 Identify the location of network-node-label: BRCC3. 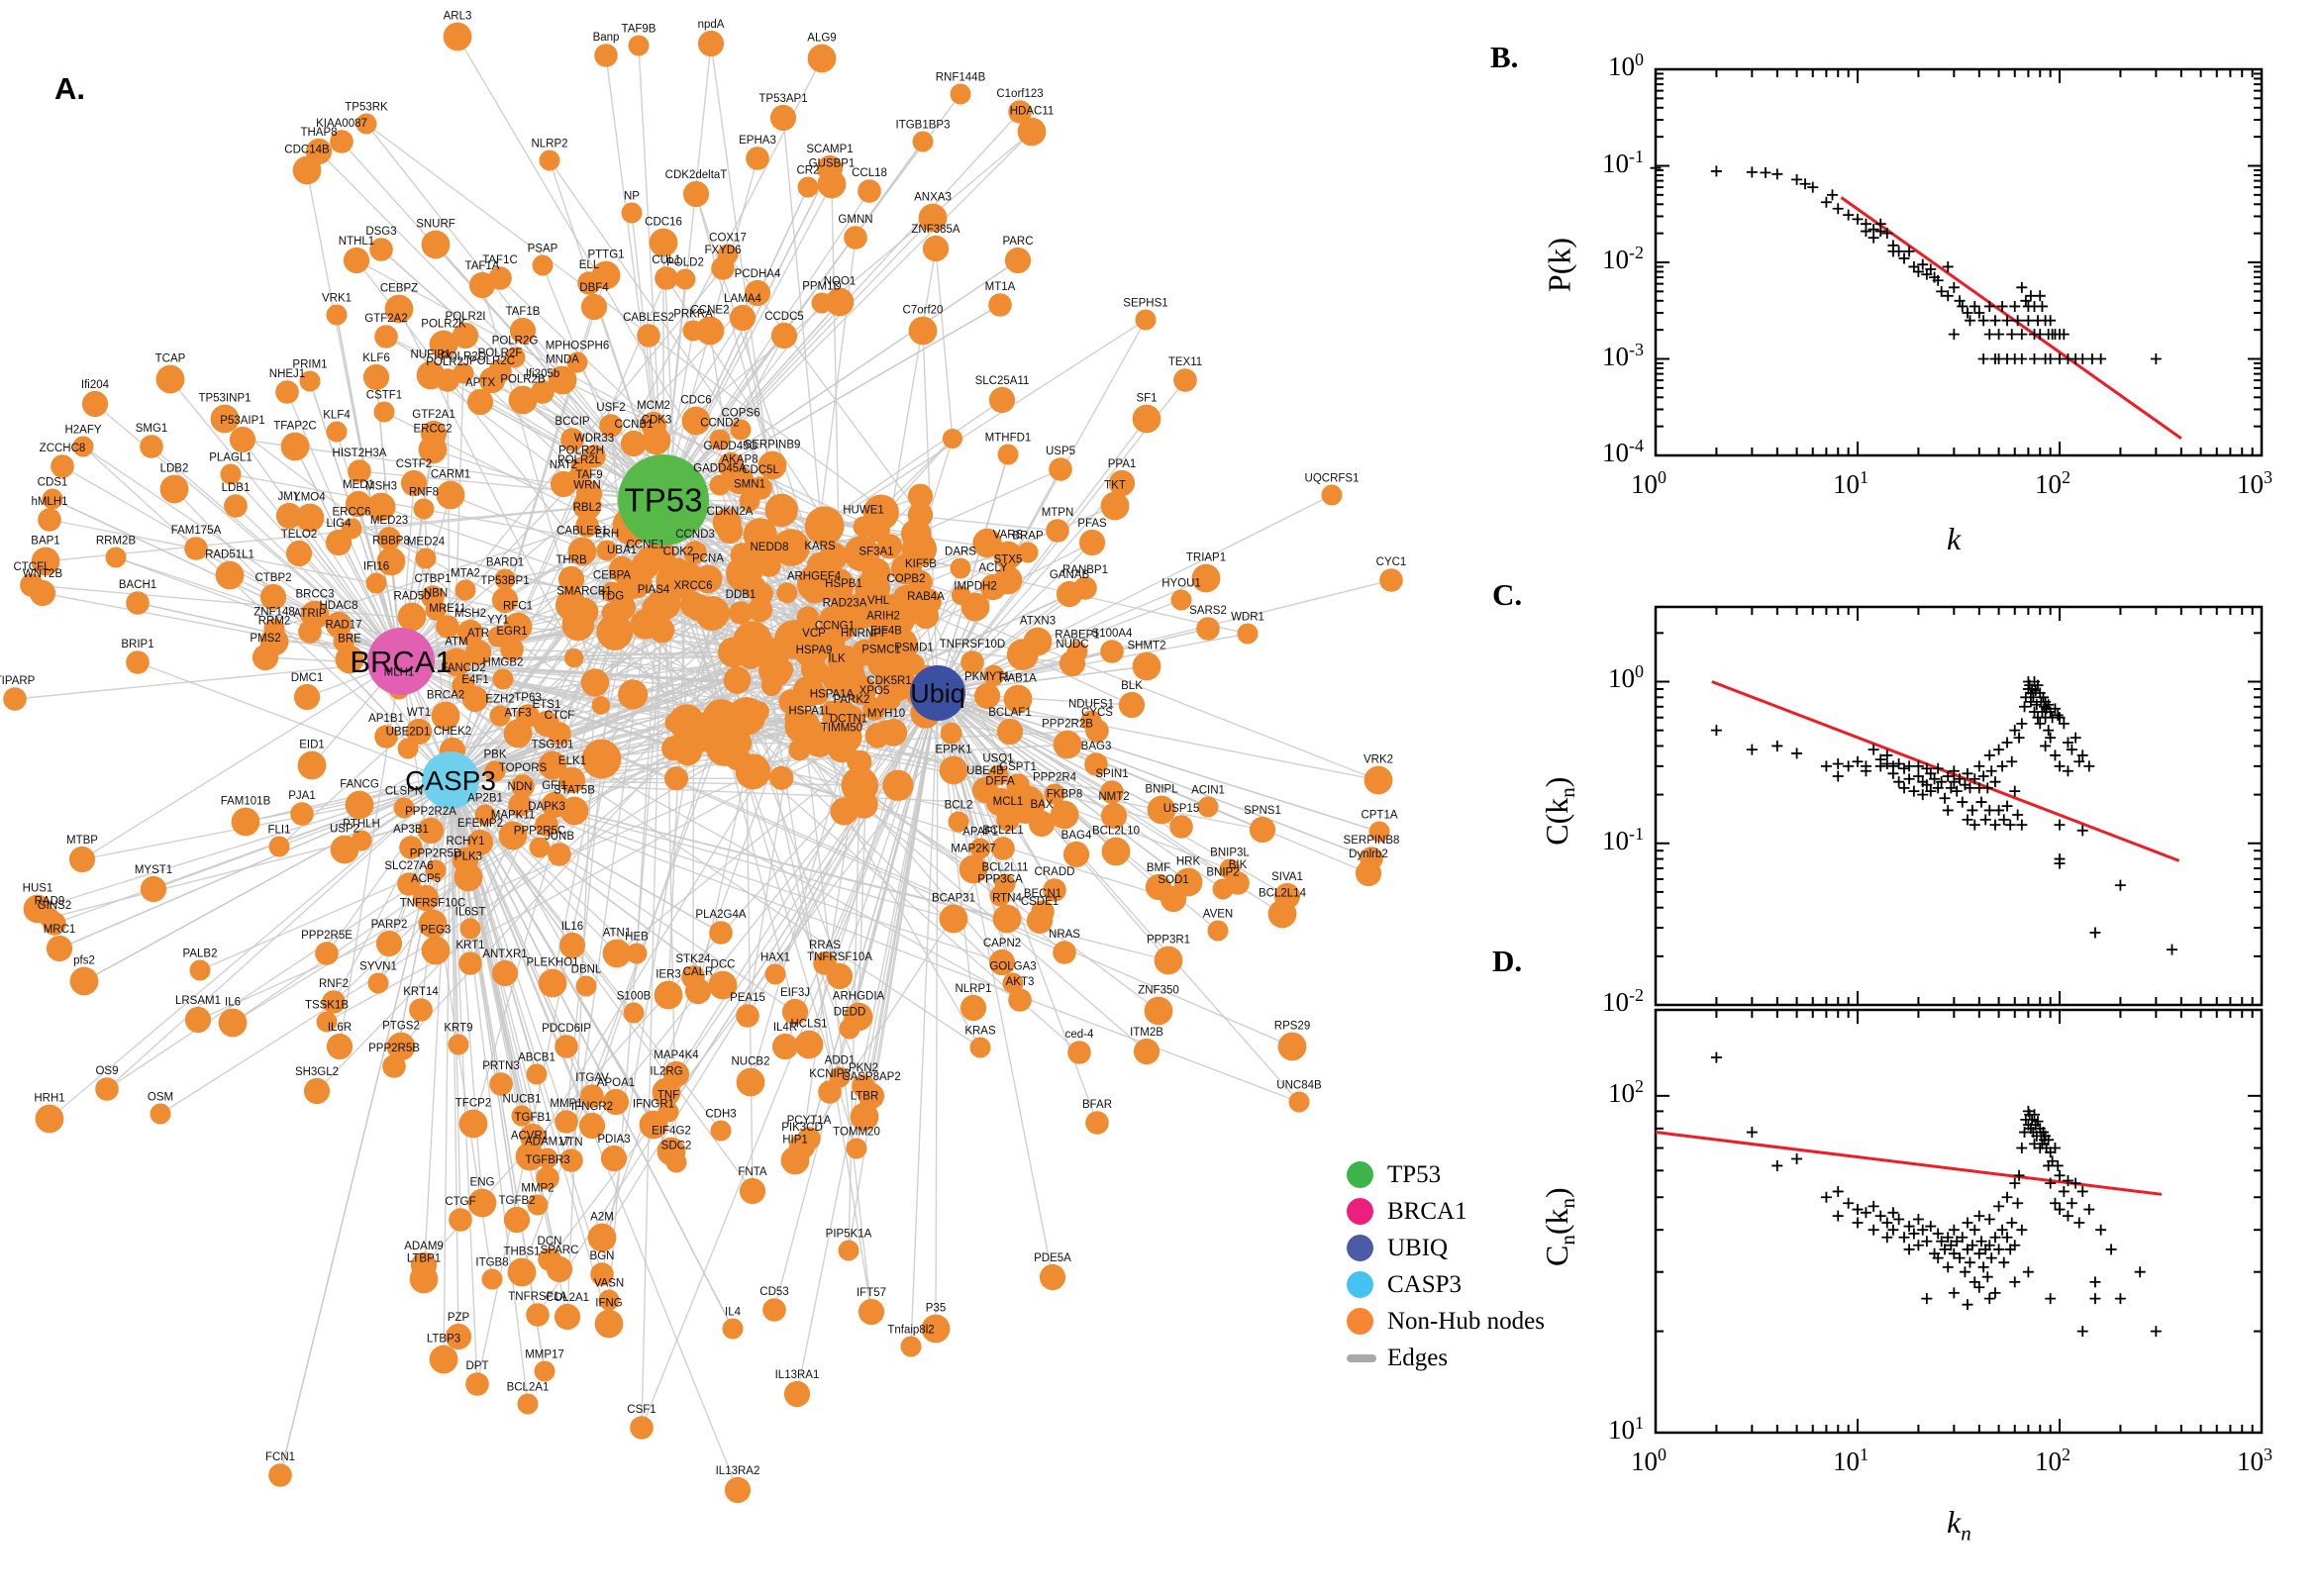
(315, 595).